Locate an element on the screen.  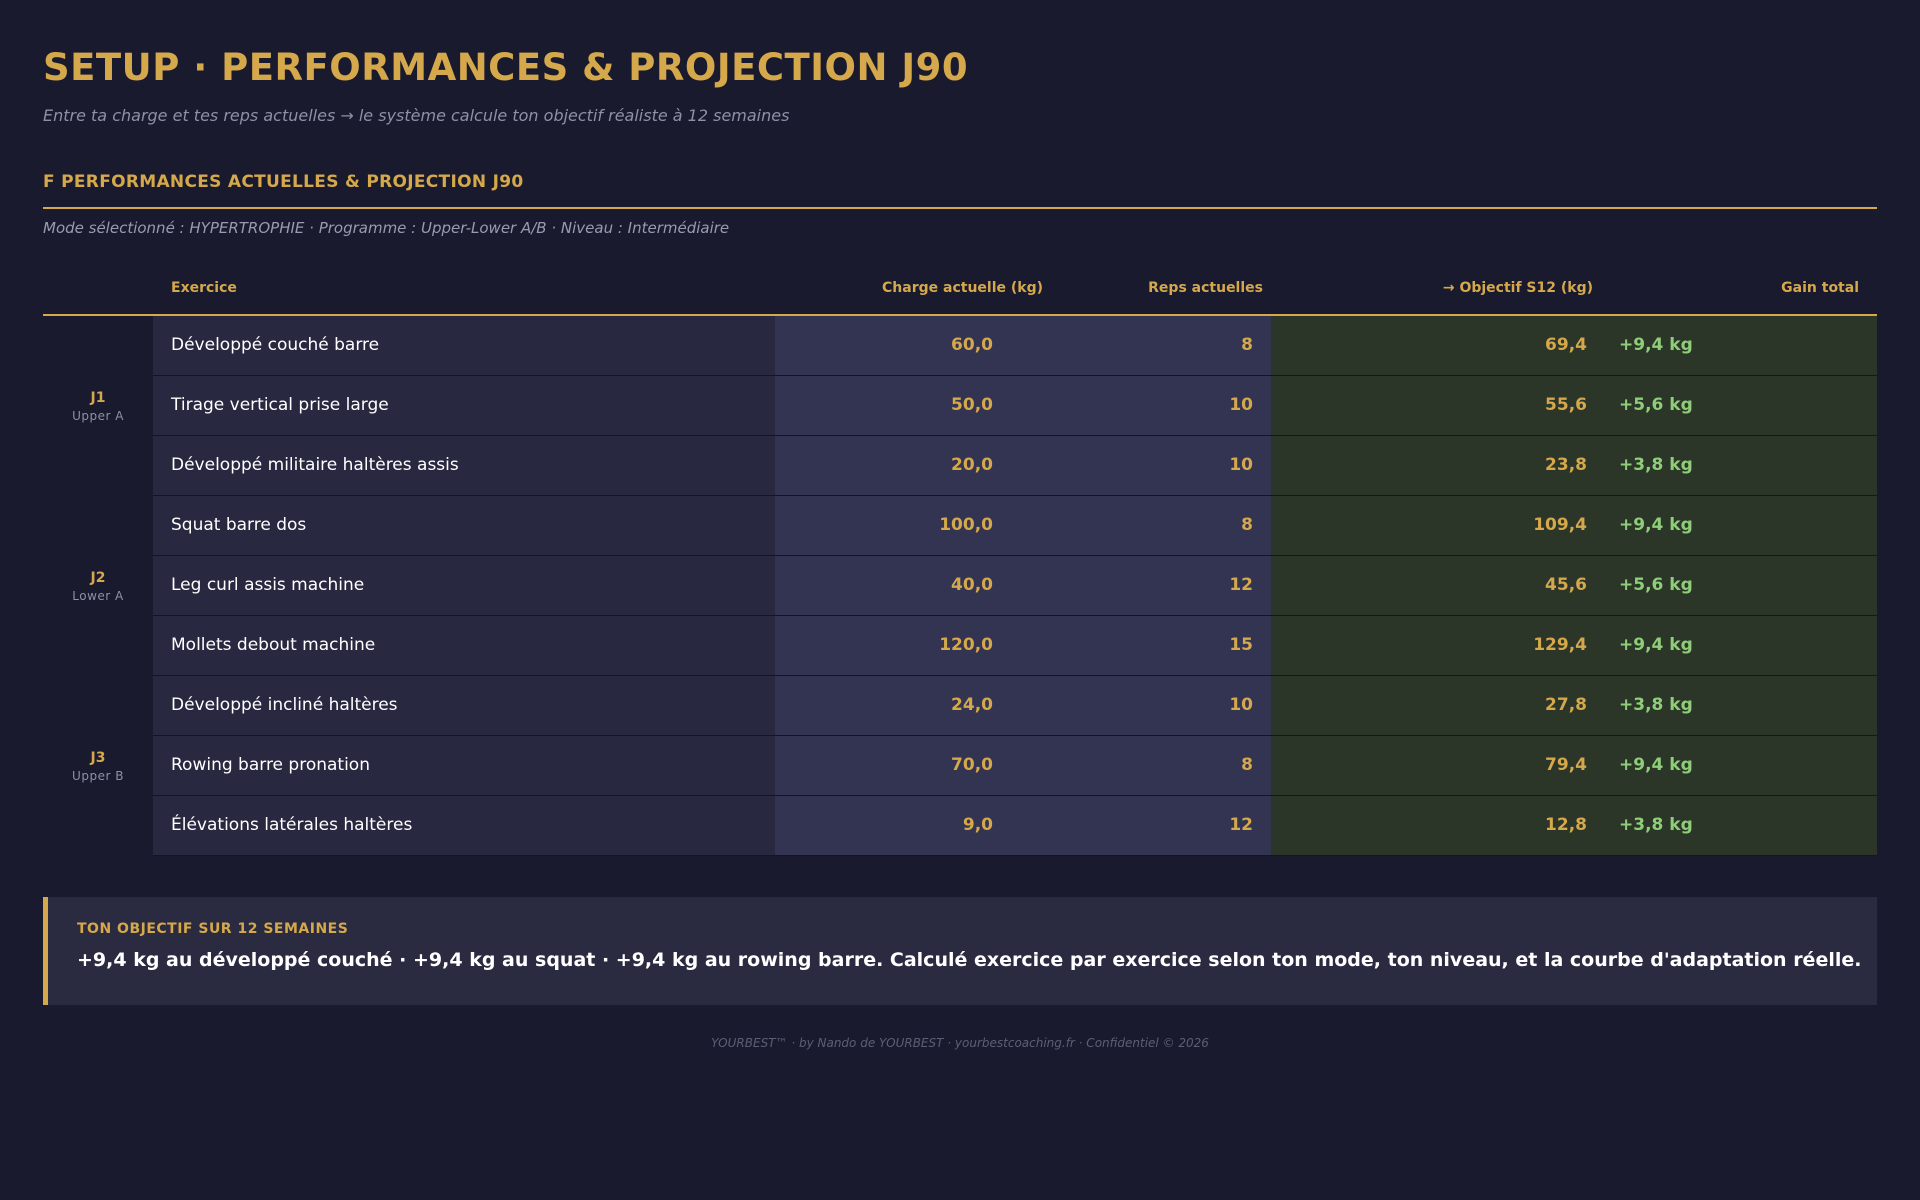
charge-input: 120,0 is located at coordinates (913, 645).